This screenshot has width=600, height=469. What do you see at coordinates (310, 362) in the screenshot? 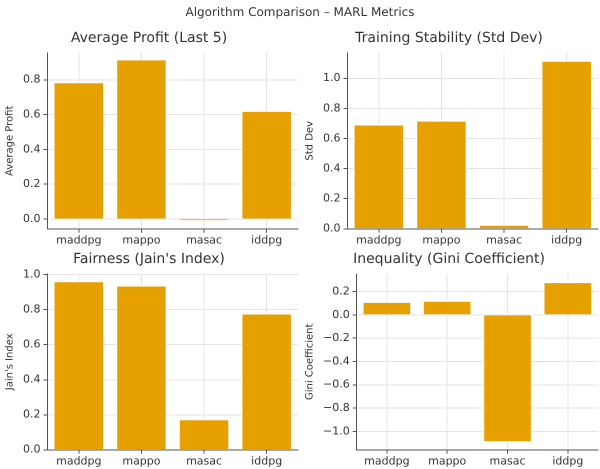
I see `y-axis-title: Gini Coefficient` at bounding box center [310, 362].